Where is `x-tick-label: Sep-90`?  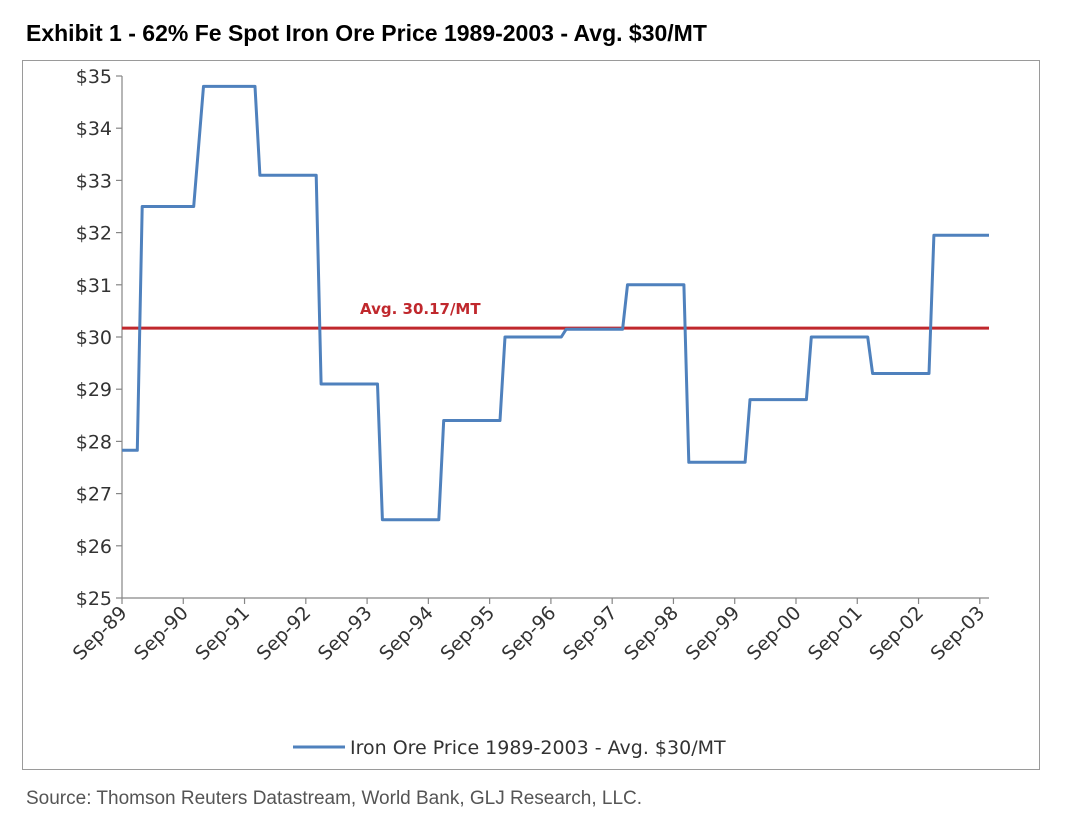
x-tick-label: Sep-90 is located at coordinates (161, 633).